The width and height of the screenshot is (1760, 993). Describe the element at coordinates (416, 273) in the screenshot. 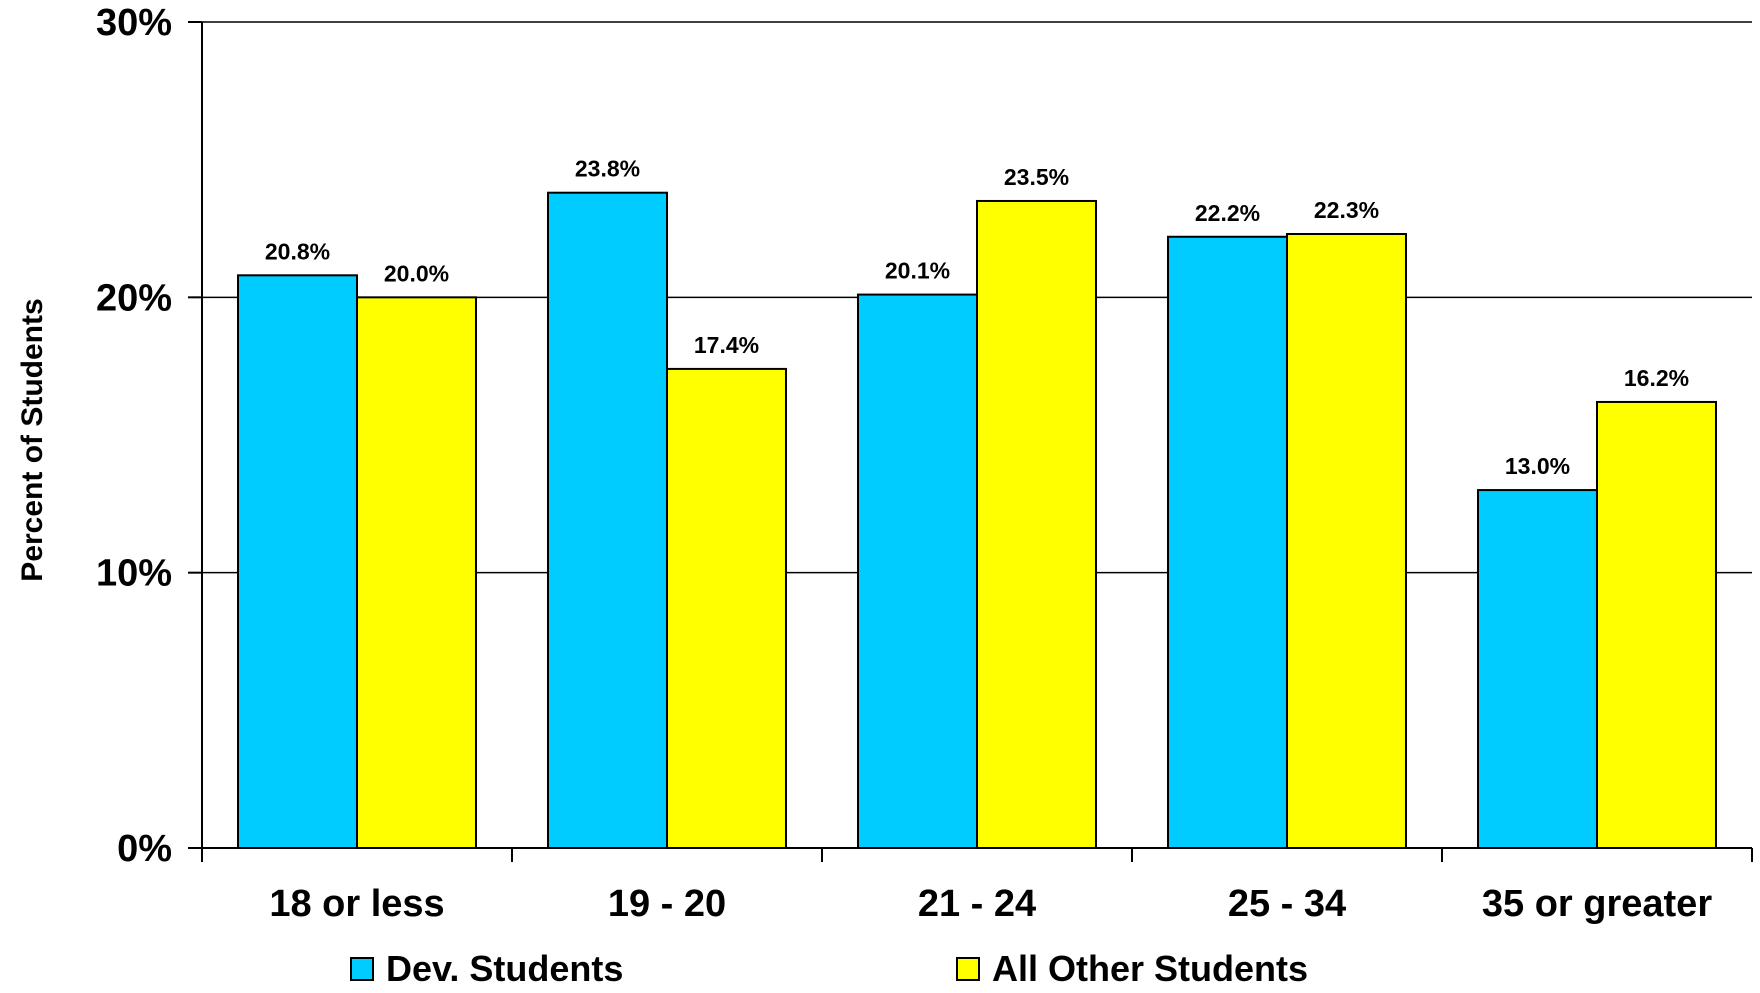

I see `data-label: 20.0%` at that location.